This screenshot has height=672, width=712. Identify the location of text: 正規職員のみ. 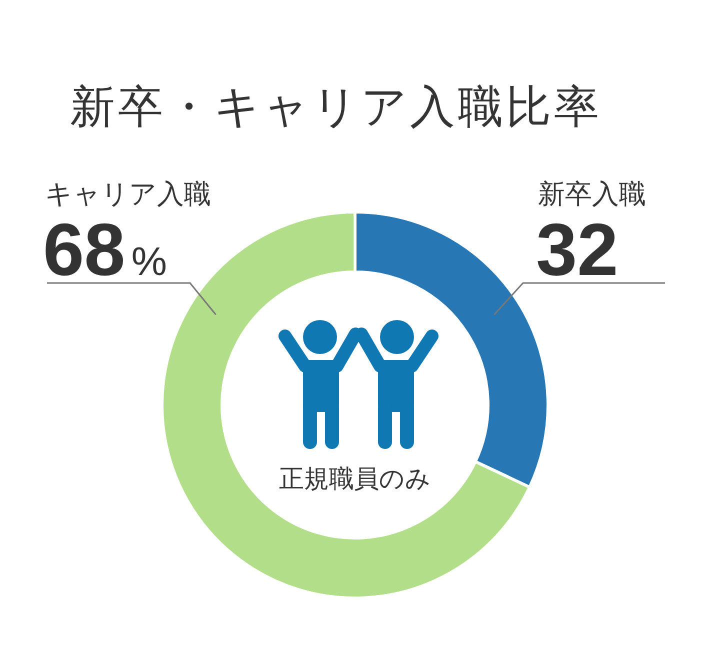
(355, 479).